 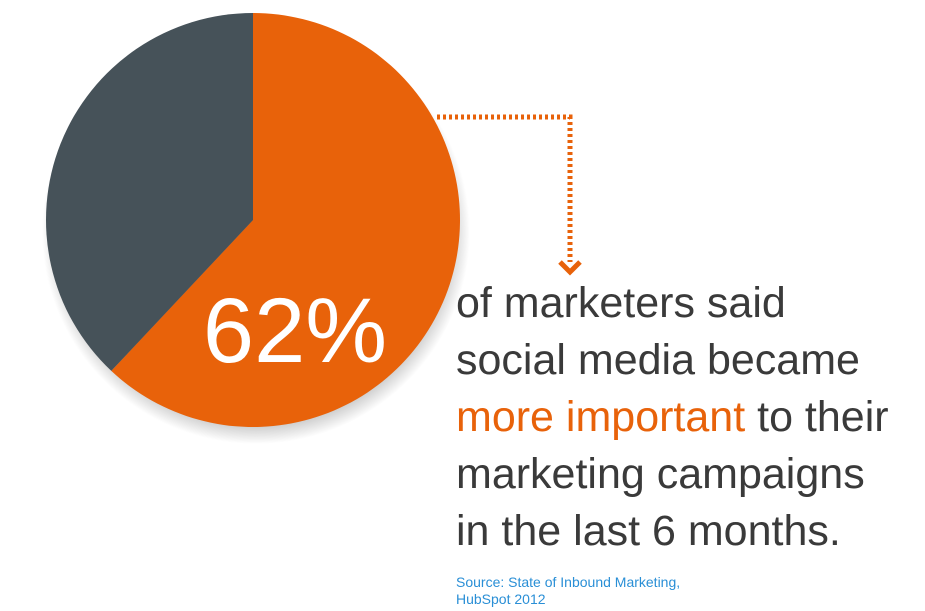 What do you see at coordinates (570, 268) in the screenshot?
I see `arrow-head` at bounding box center [570, 268].